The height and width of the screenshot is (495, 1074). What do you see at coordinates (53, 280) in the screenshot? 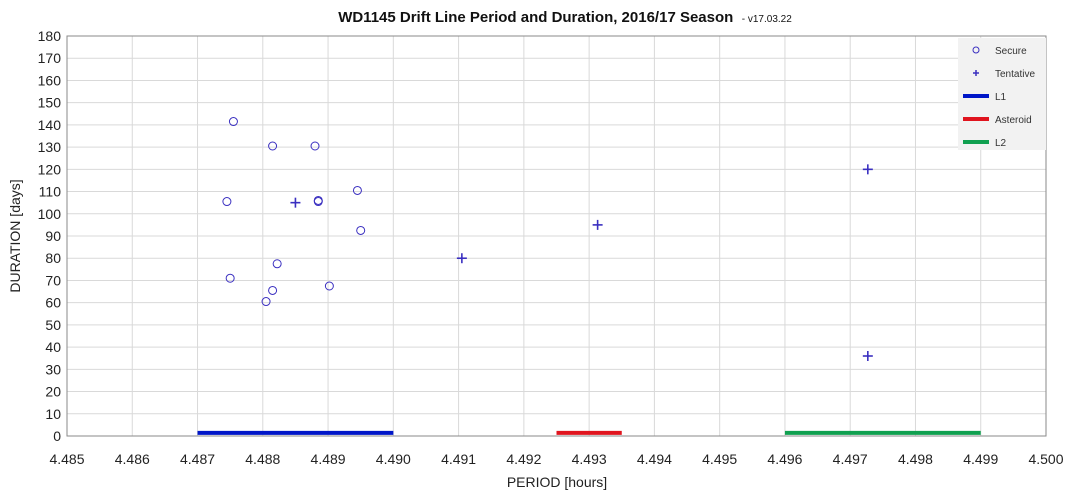
I see `y-tick-label: 70` at bounding box center [53, 280].